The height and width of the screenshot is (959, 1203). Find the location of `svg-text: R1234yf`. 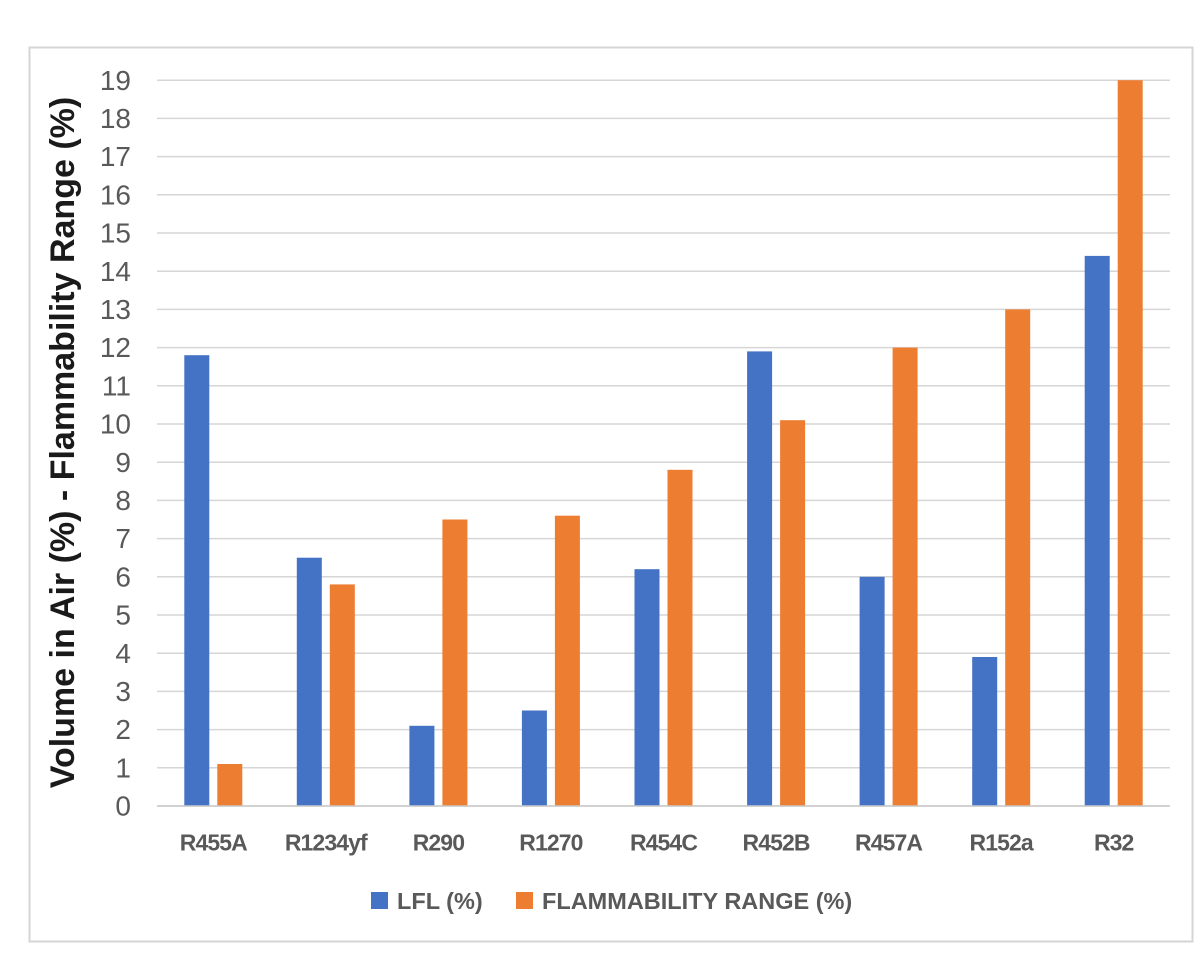

svg-text: R1234yf is located at coordinates (326, 843).